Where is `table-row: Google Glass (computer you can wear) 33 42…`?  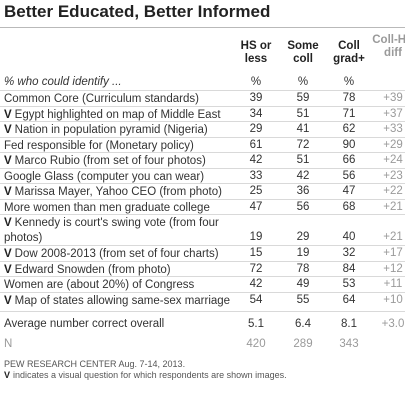
table-row: Google Glass (computer you can wear) 33 42… is located at coordinates (202, 176).